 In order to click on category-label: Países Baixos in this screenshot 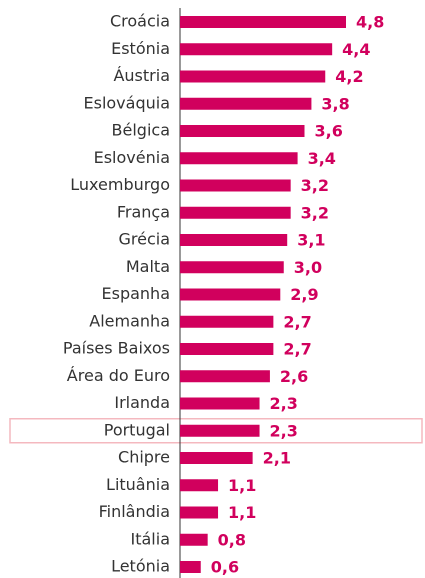, I will do `click(116, 348)`.